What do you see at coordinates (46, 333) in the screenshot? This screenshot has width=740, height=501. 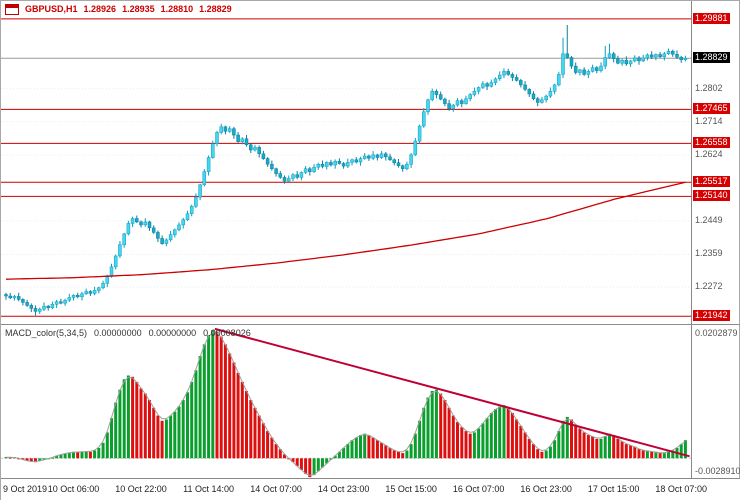 I see `macd-name: MACD_color(5,34,5)` at bounding box center [46, 333].